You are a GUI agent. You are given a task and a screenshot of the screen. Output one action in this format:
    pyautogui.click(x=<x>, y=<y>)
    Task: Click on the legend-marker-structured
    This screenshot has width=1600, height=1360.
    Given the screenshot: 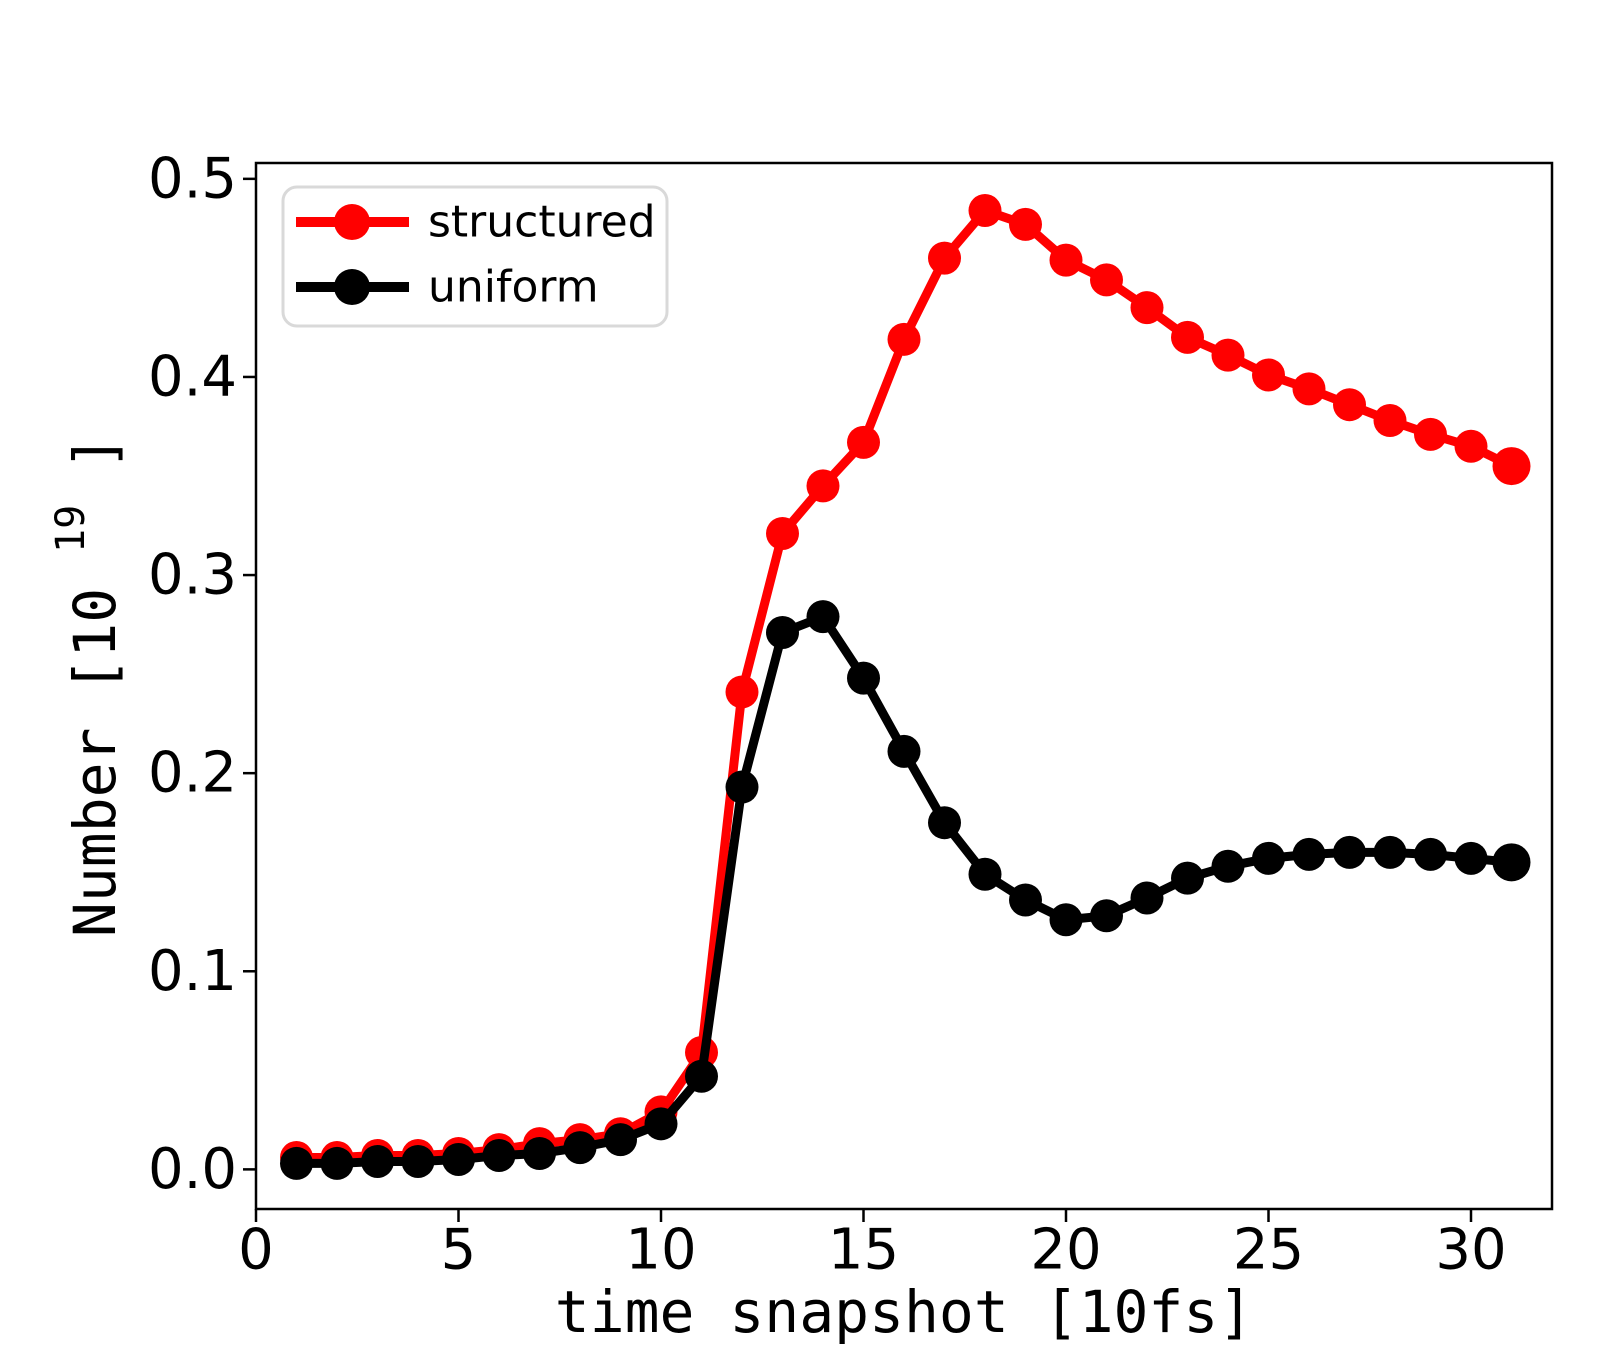 What is the action you would take?
    pyautogui.click(x=352, y=222)
    